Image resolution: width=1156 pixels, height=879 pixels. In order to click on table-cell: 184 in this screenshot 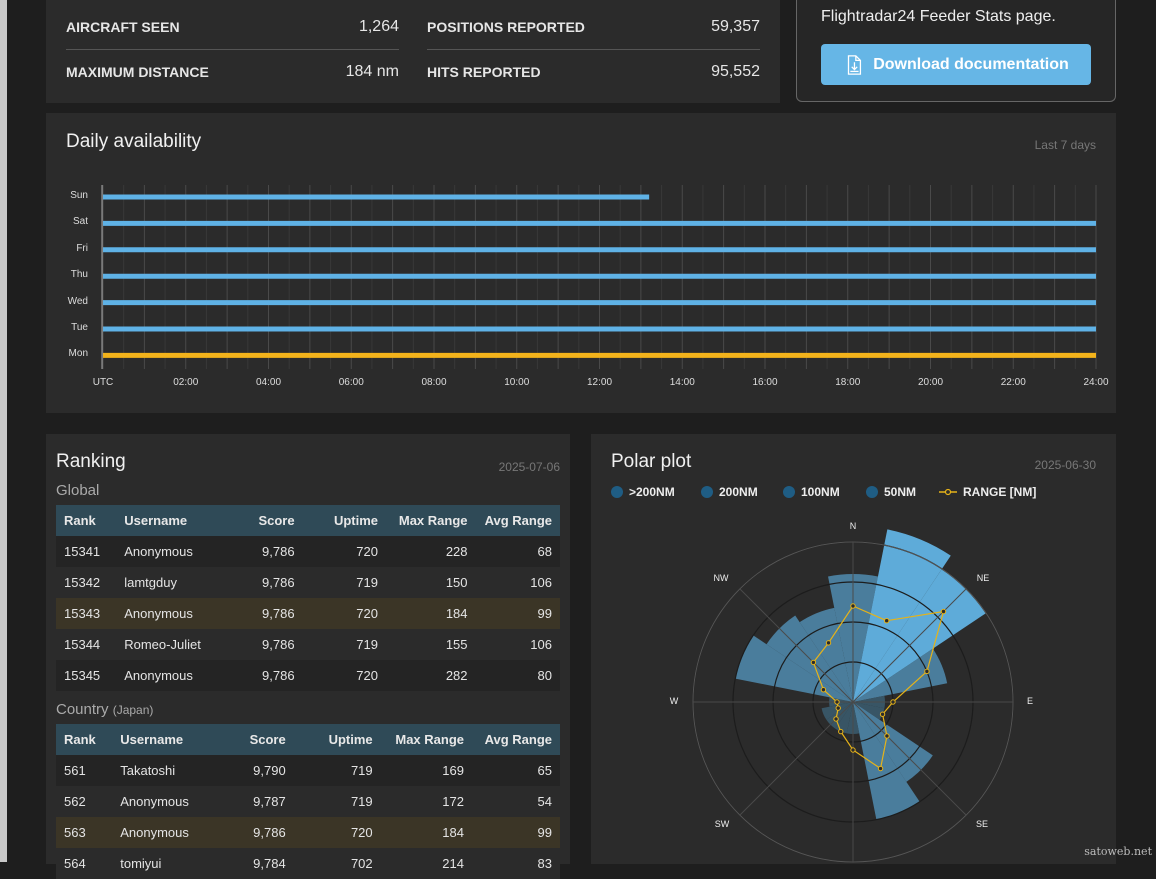, I will do `click(431, 613)`.